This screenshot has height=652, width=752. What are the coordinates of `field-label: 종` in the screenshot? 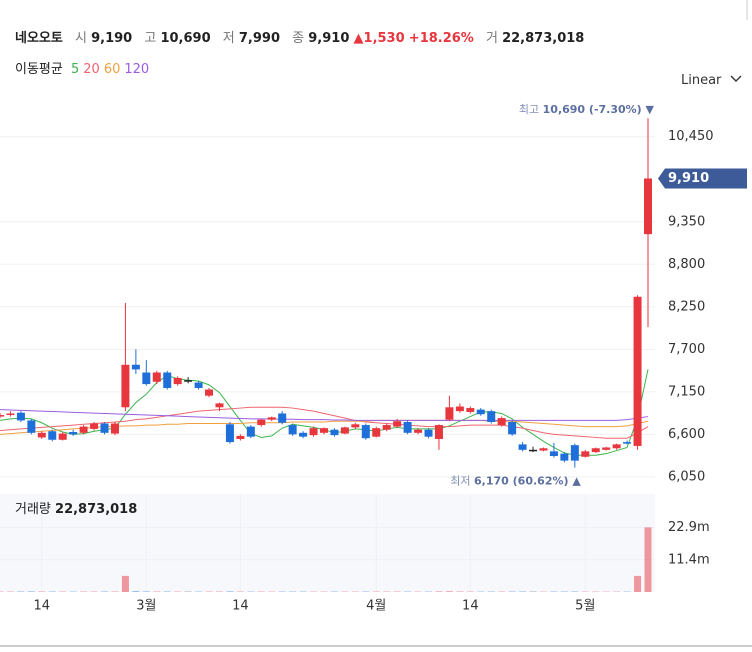 It's located at (298, 38).